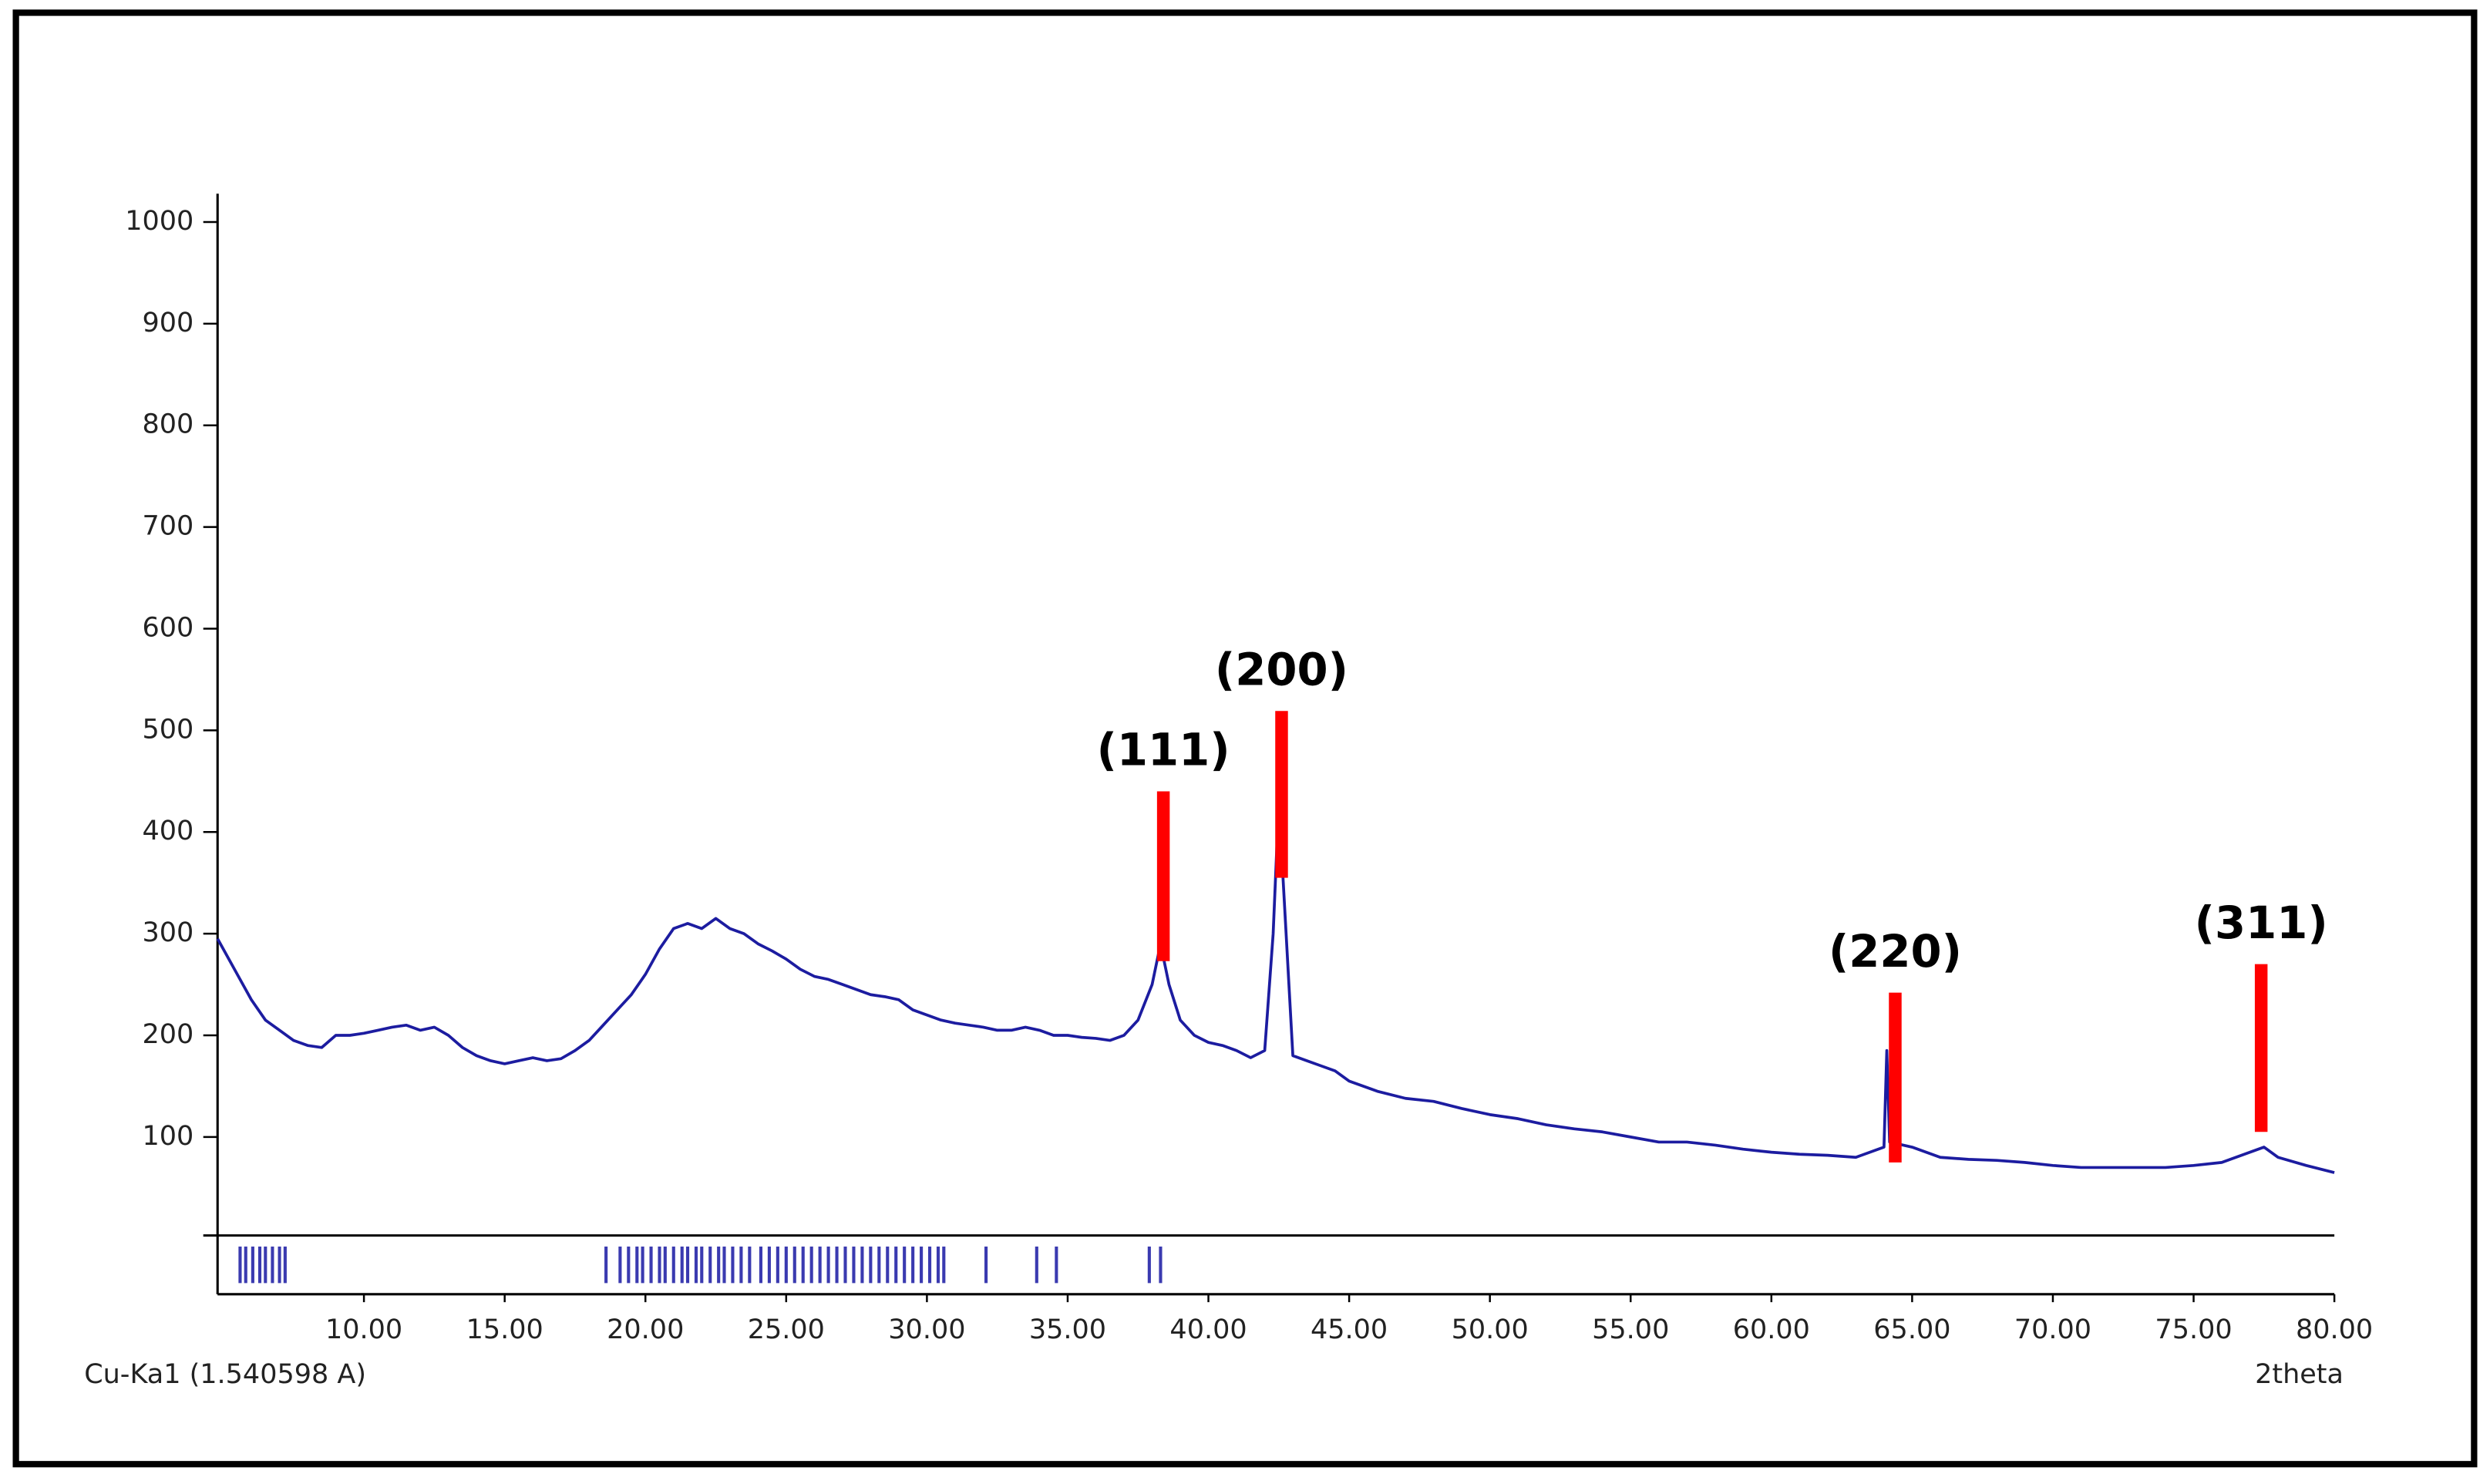 The image size is (2490, 1484). Describe the element at coordinates (168, 526) in the screenshot. I see `y-tick-label: 700` at that location.